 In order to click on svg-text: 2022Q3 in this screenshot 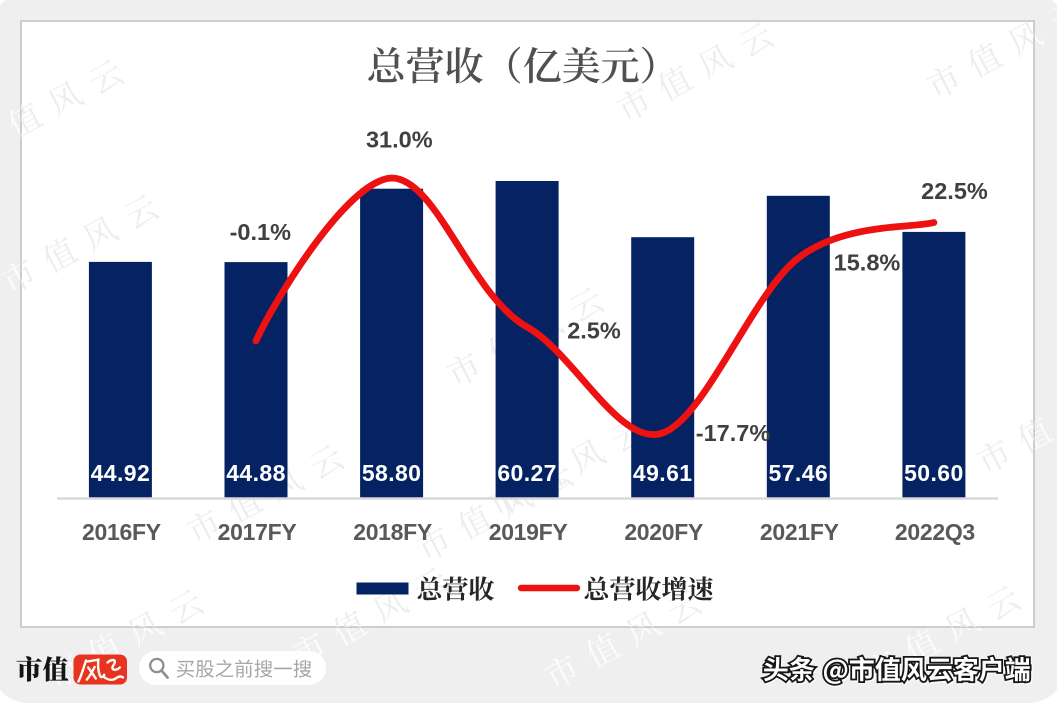, I will do `click(935, 532)`.